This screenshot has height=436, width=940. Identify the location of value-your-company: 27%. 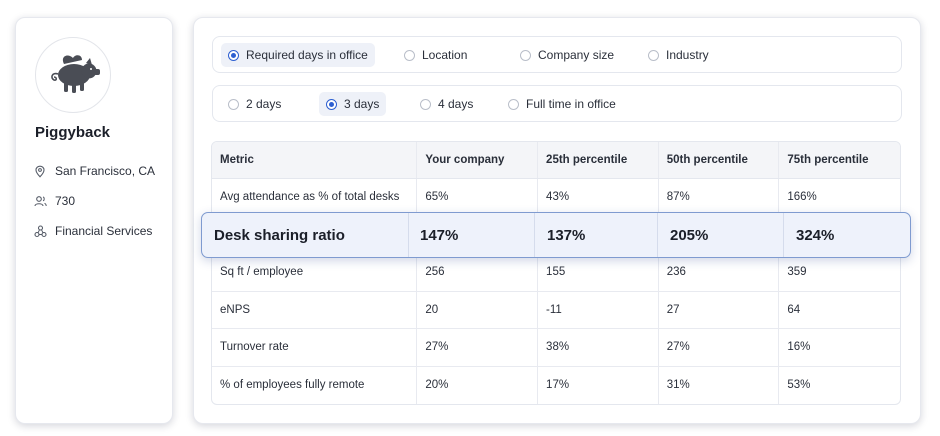
(478, 347).